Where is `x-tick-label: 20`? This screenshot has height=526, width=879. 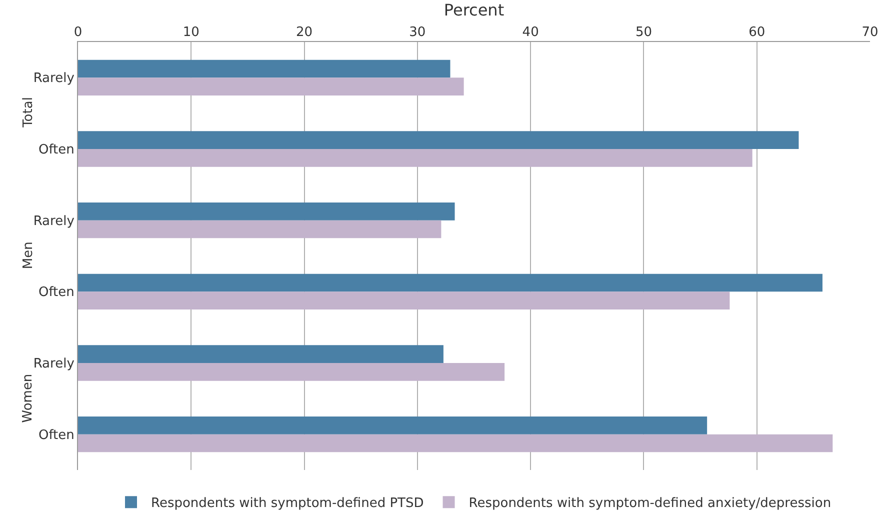 x-tick-label: 20 is located at coordinates (304, 32).